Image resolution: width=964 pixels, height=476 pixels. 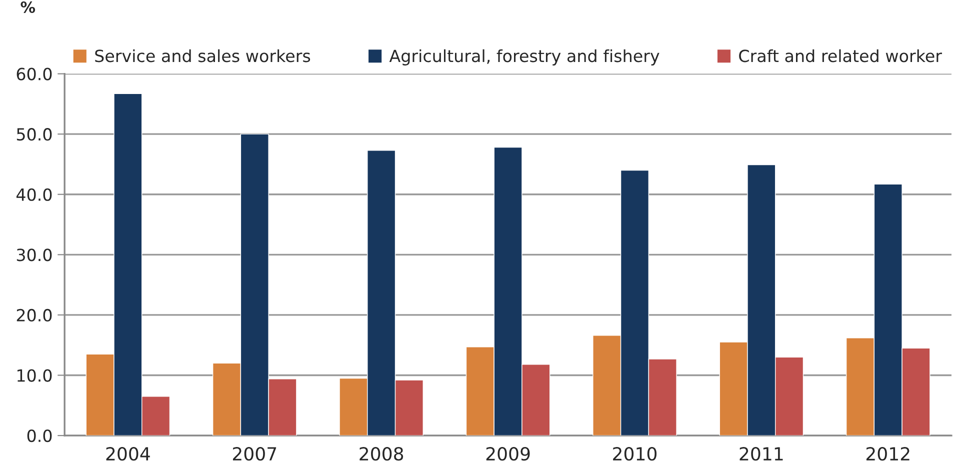 What do you see at coordinates (888, 453) in the screenshot?
I see `x-tick-label: 2012` at bounding box center [888, 453].